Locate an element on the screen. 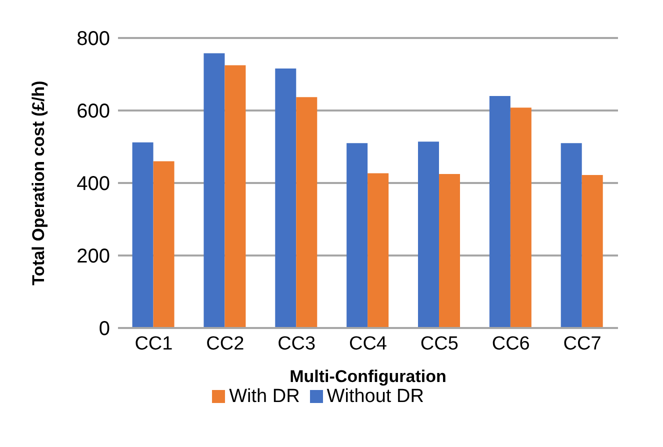 This screenshot has height=447, width=663. y-tick-label: 0 is located at coordinates (104, 329).